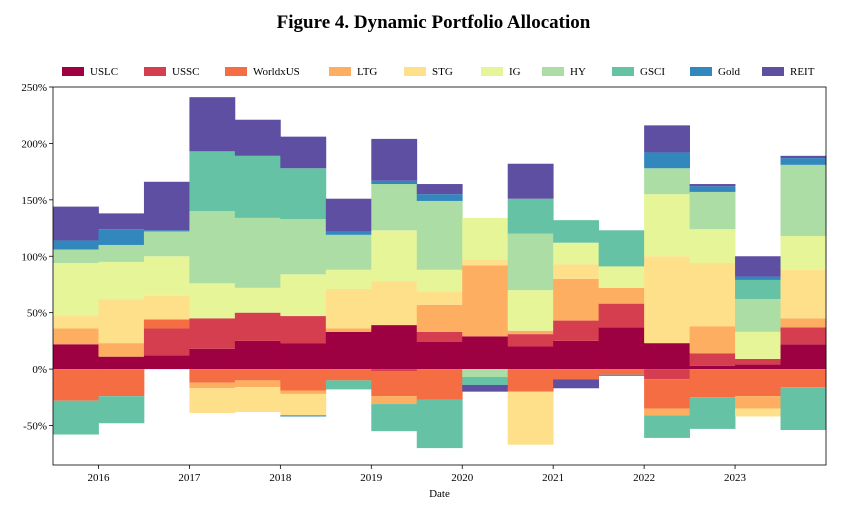 The height and width of the screenshot is (510, 867). I want to click on legend-label-ltg: LTG, so click(367, 72).